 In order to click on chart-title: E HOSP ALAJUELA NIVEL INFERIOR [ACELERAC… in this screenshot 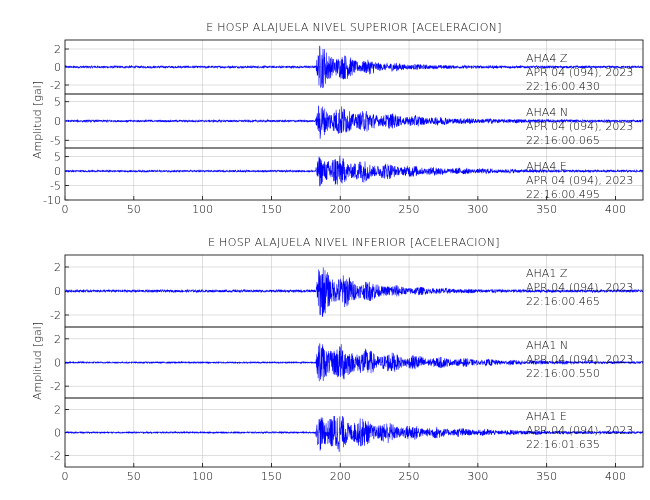, I will do `click(354, 242)`.